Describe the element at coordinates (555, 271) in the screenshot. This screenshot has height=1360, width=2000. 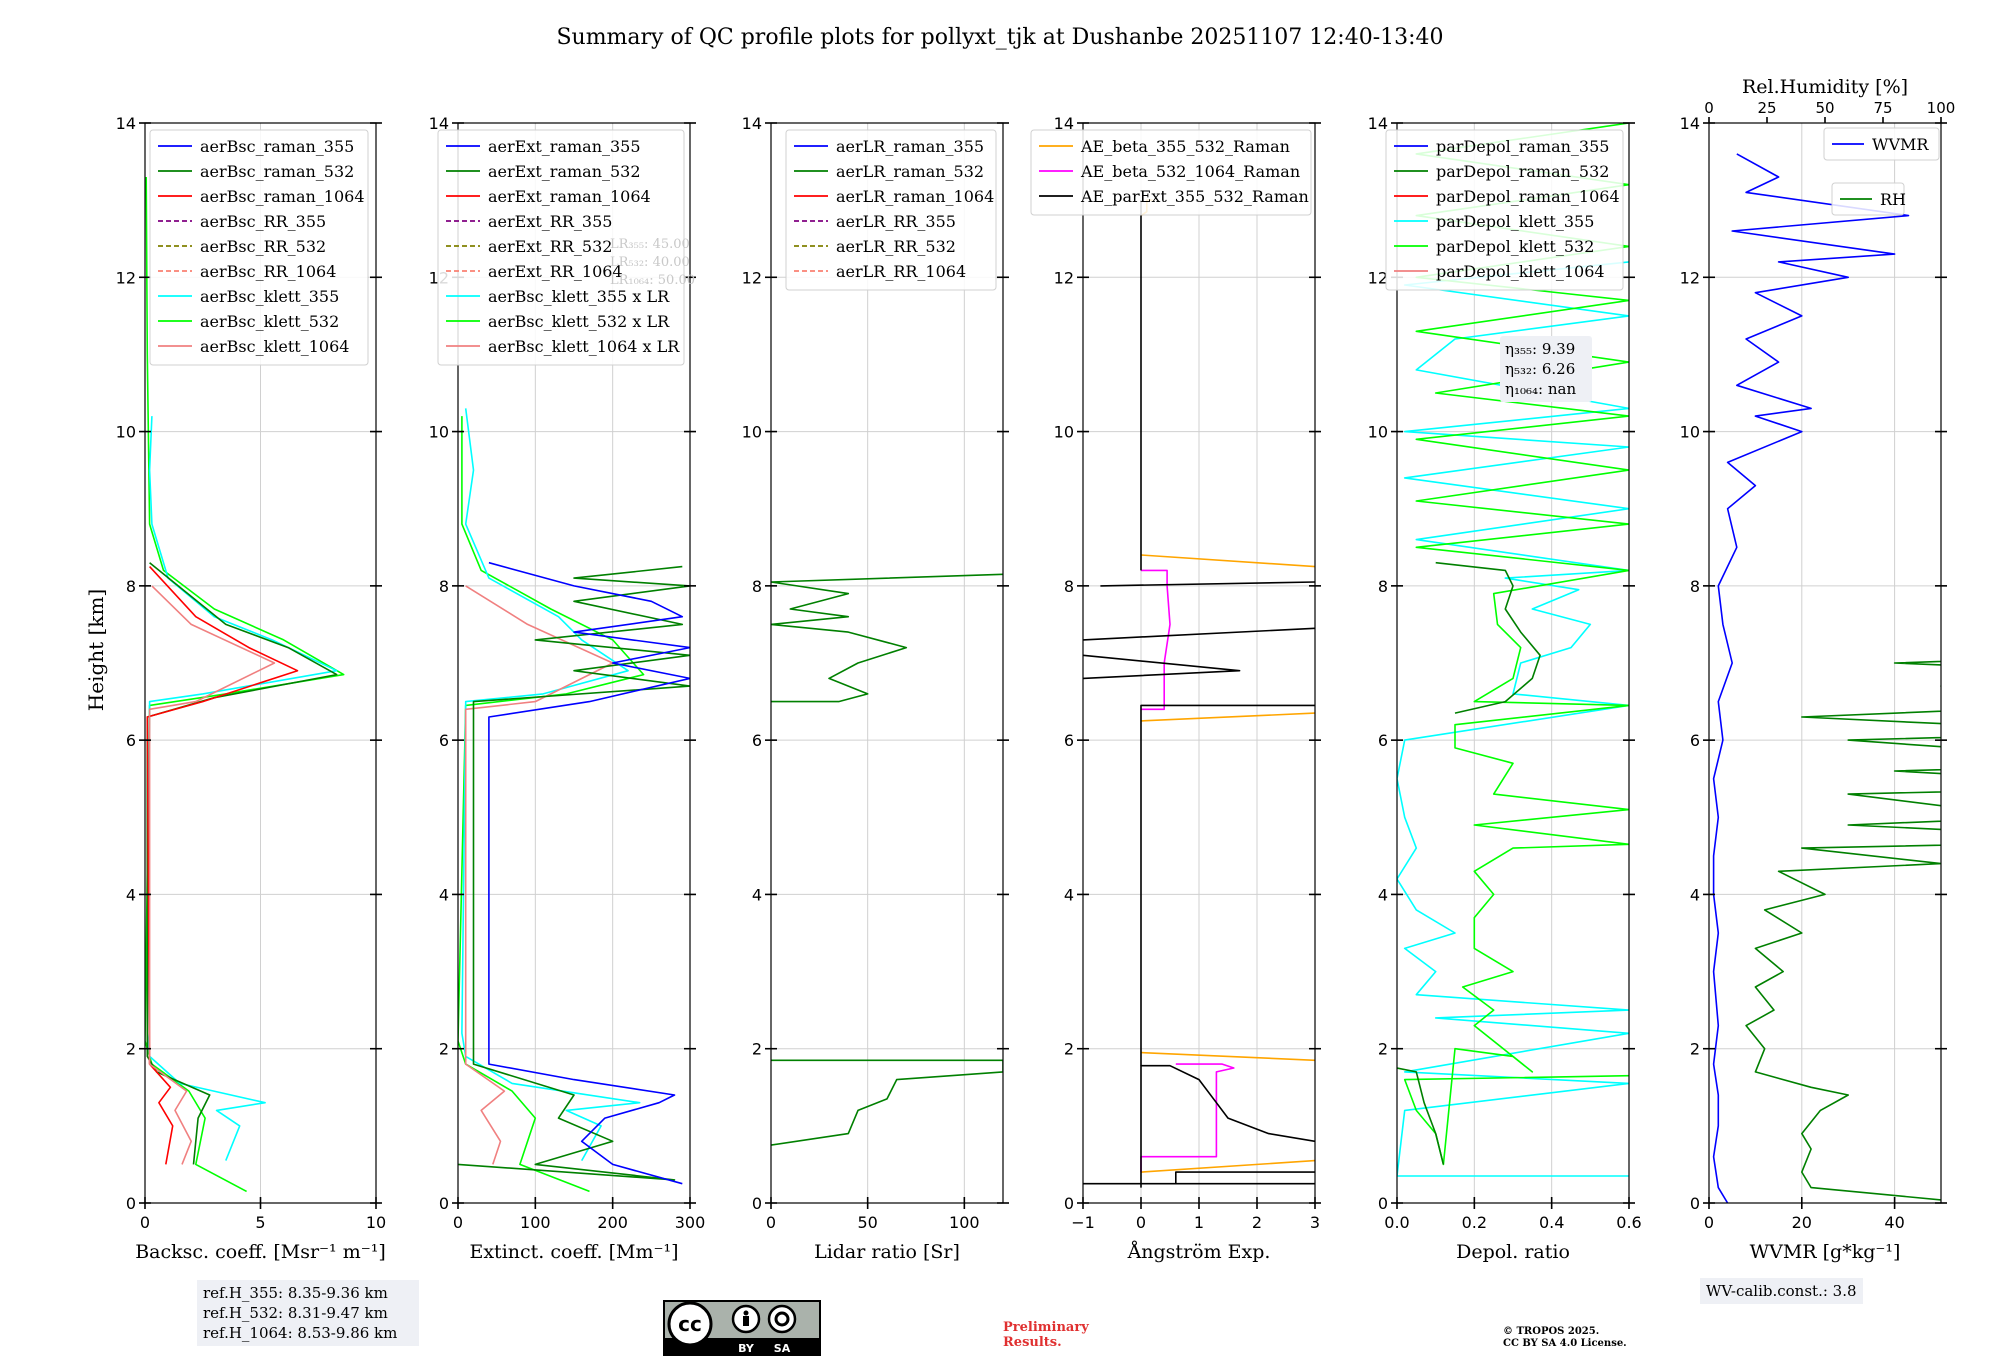
I see `legend-label: aerExt_RR_1064` at that location.